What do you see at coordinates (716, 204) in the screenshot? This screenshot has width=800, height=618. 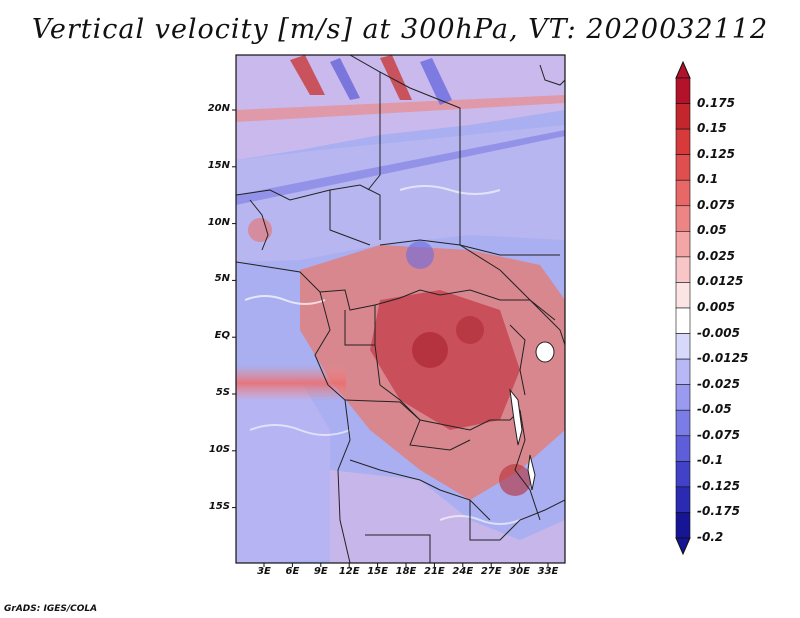 I see `colorbar-label: 0.075` at bounding box center [716, 204].